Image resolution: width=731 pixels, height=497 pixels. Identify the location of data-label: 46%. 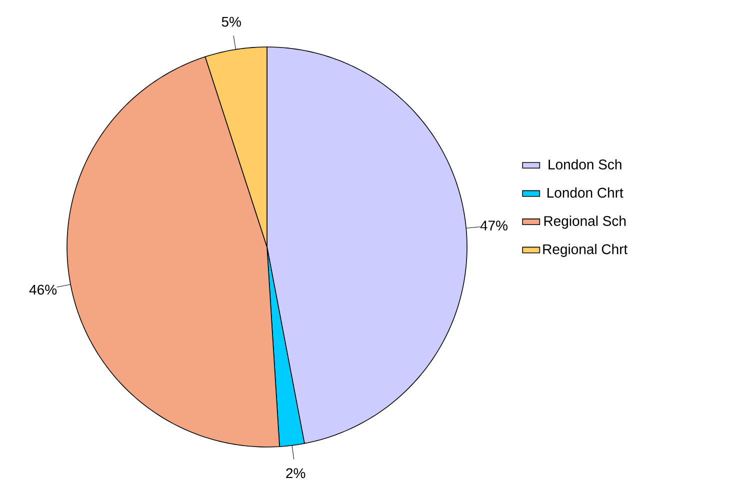
(43, 289).